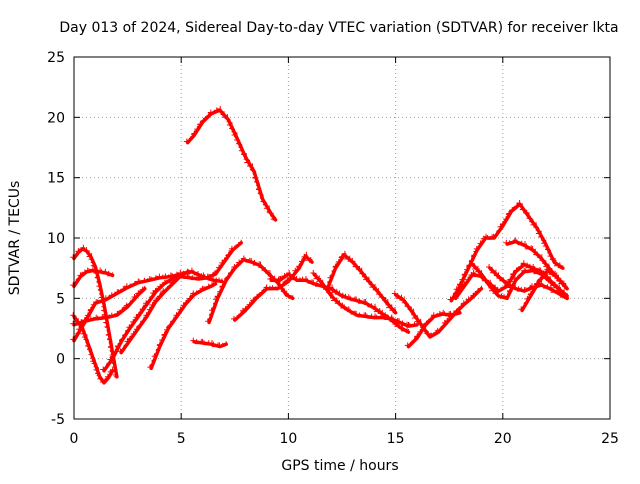  I want to click on y-tick-label: 20, so click(56, 118).